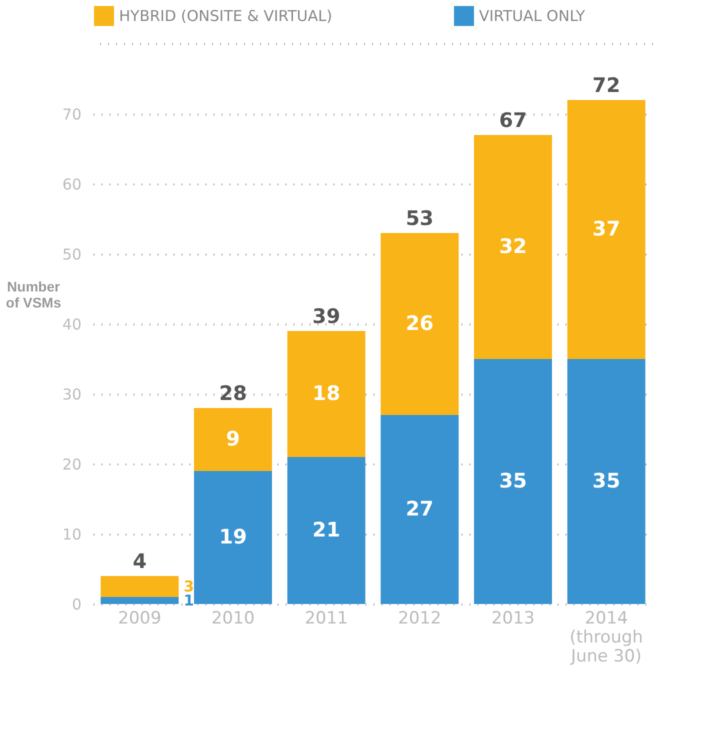  Describe the element at coordinates (72, 325) in the screenshot. I see `y-tick-label: 40` at that location.